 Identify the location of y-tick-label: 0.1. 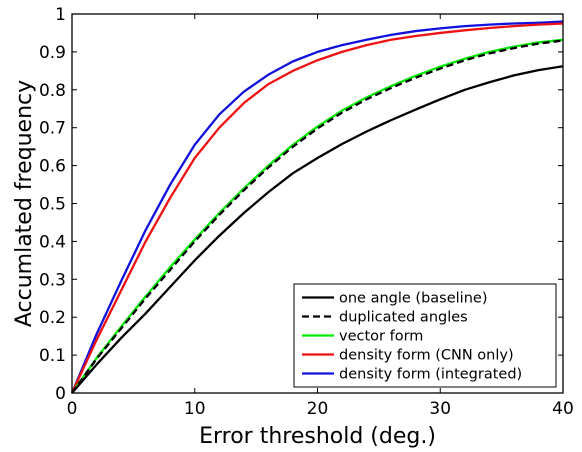
(52, 356).